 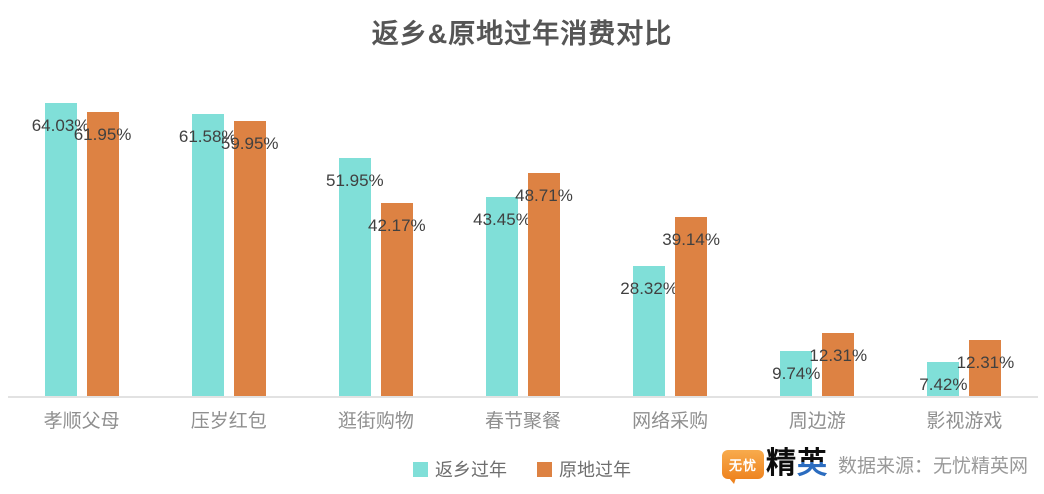 What do you see at coordinates (502, 296) in the screenshot?
I see `bar-返乡过年: 43.45%` at bounding box center [502, 296].